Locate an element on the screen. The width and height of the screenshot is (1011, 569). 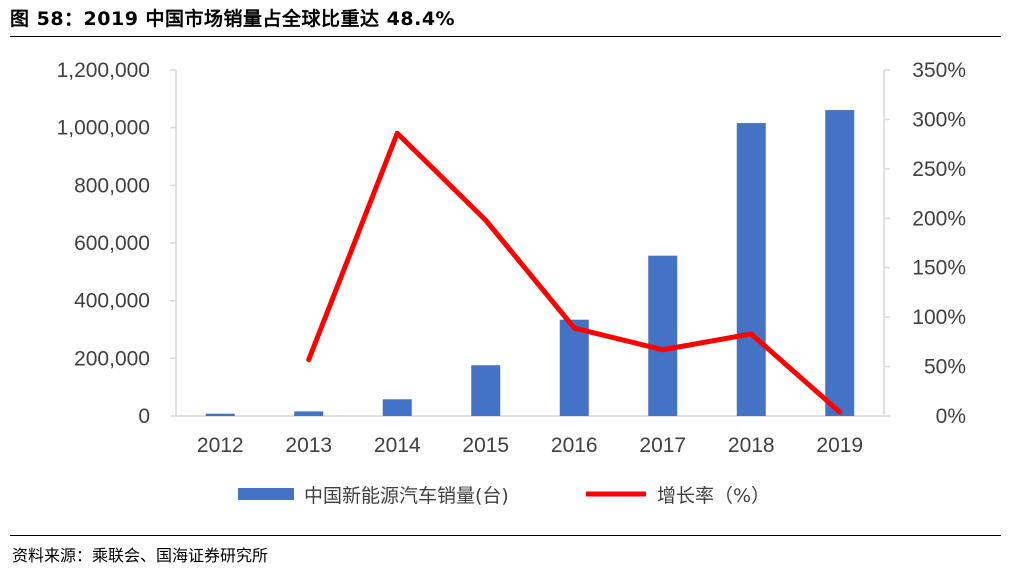
x-axis-labels: 2012 2013 2014 2015 2016 2017 2018 2019 is located at coordinates (530, 445).